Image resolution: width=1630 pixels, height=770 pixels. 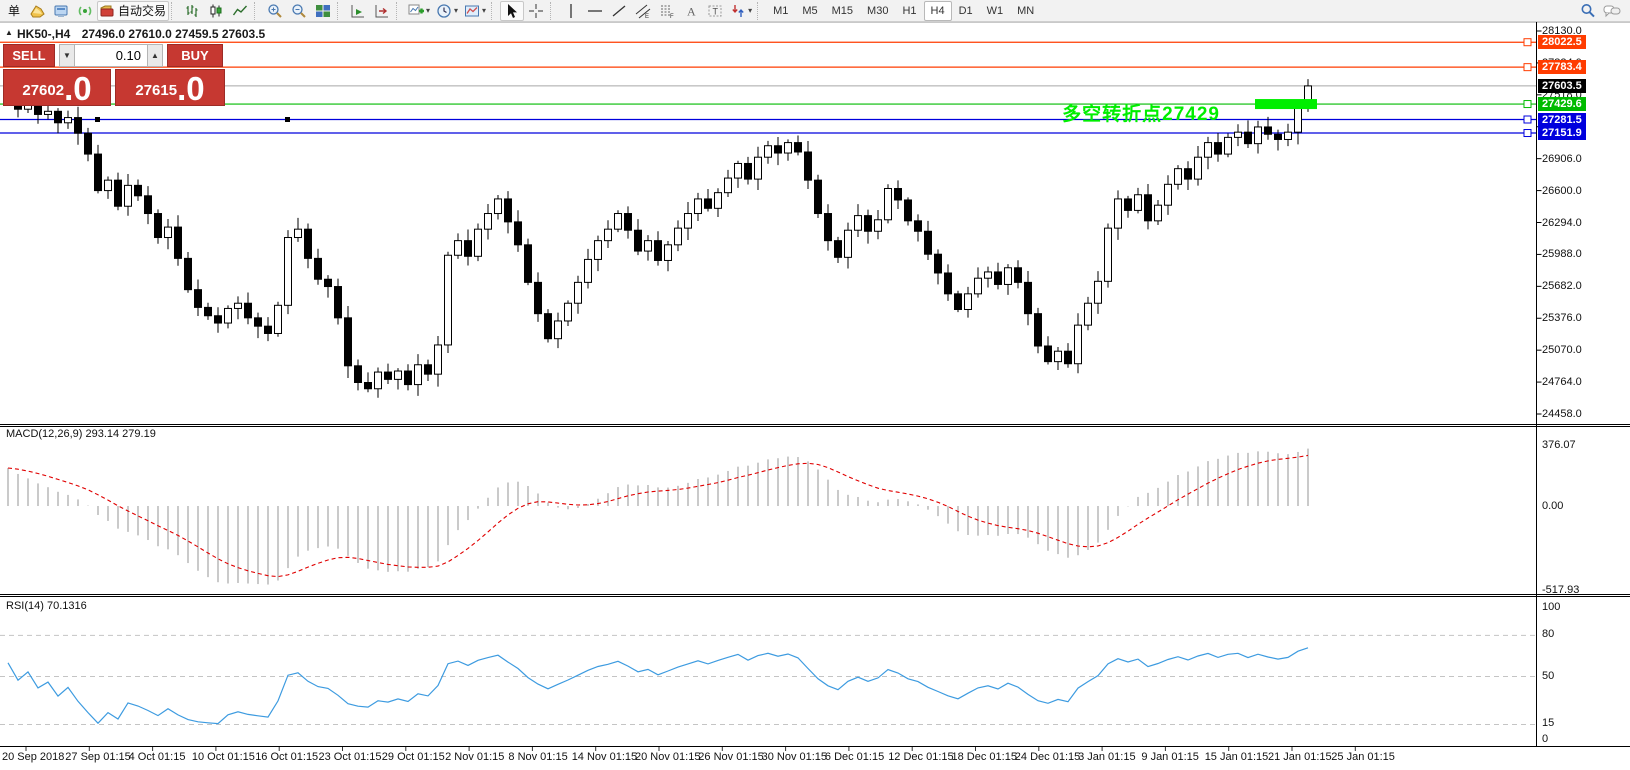 What do you see at coordinates (995, 10) in the screenshot?
I see `timeframe-W1: W1` at bounding box center [995, 10].